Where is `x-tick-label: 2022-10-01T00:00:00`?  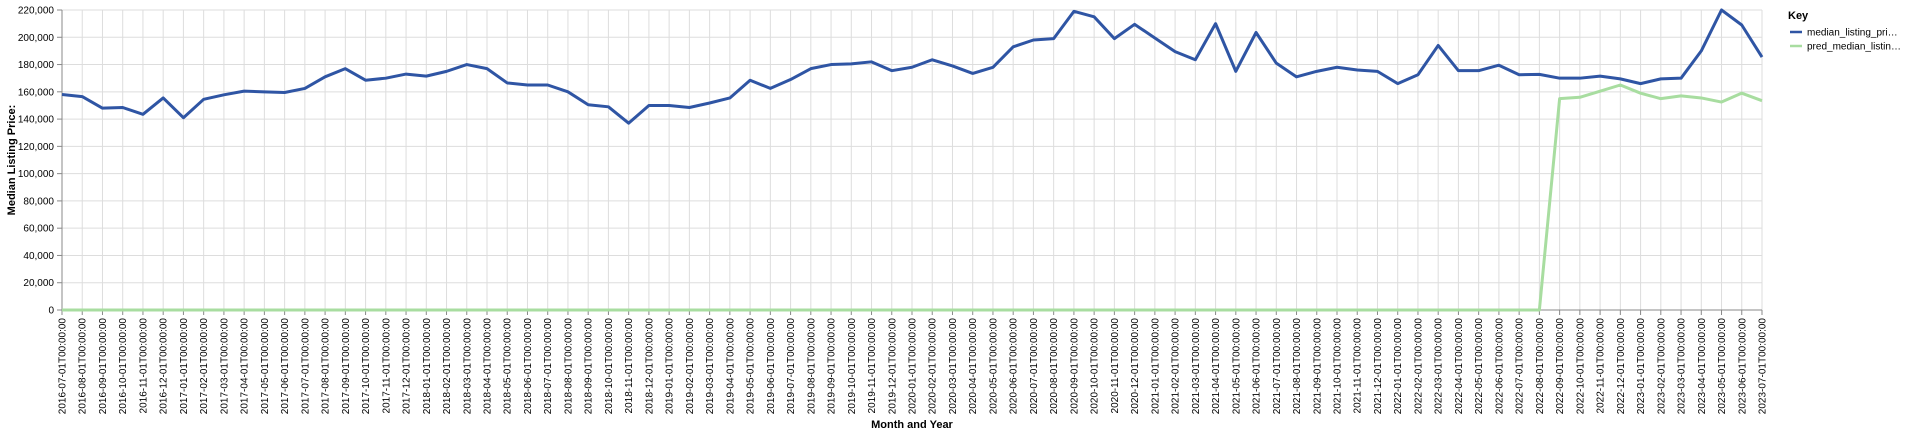 x-tick-label: 2022-10-01T00:00:00 is located at coordinates (1580, 366).